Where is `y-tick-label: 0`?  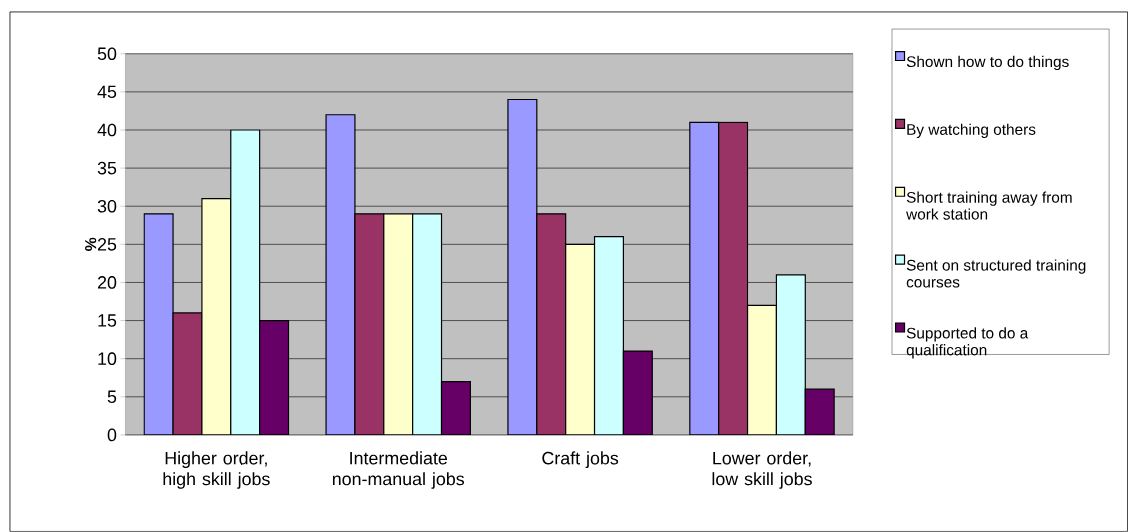
y-tick-label: 0 is located at coordinates (112, 435).